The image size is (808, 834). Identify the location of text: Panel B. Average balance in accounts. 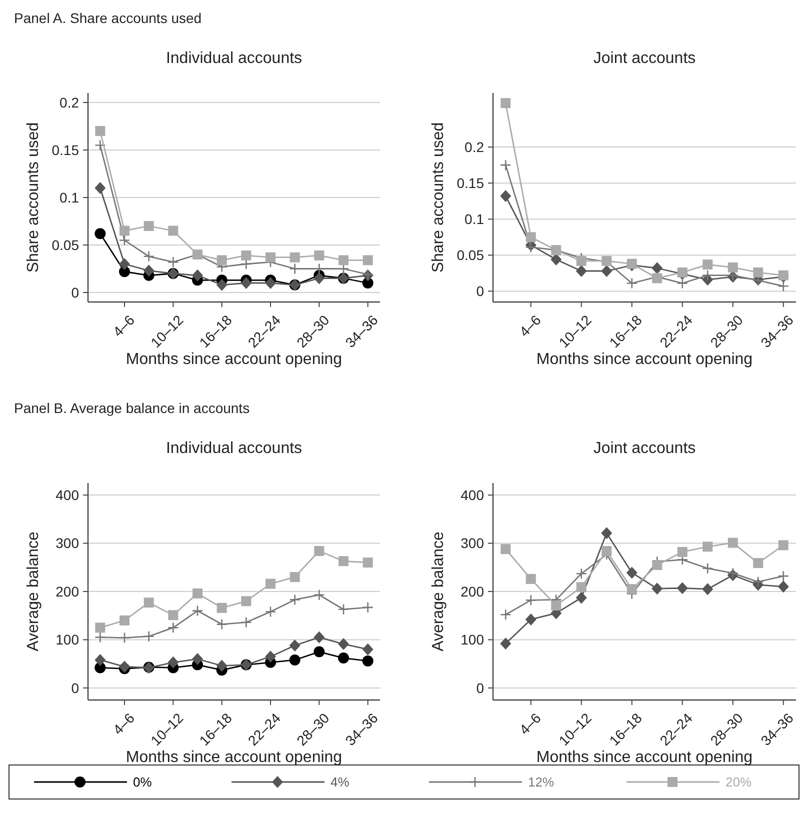
(132, 408).